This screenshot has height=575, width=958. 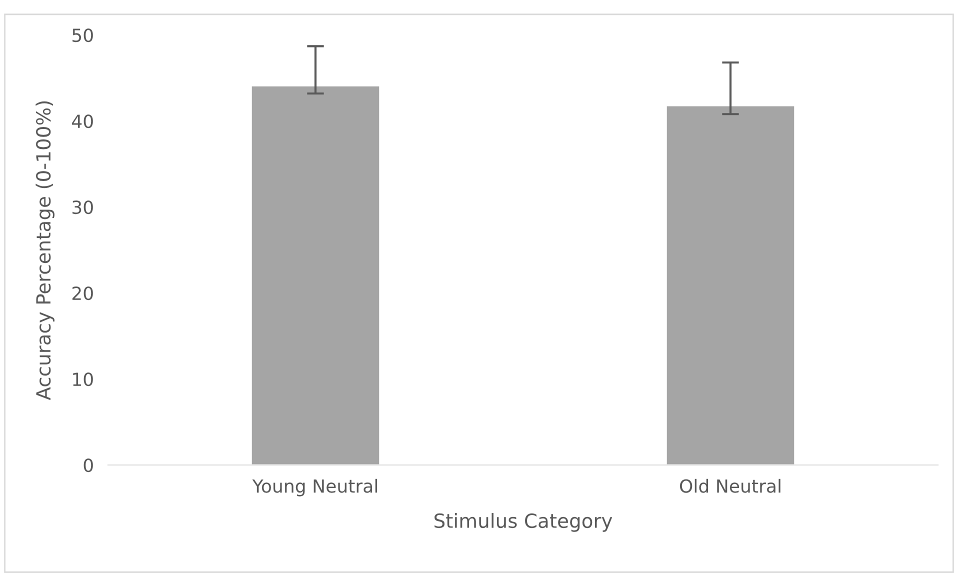 I want to click on y-tick-label: 50, so click(x=82, y=35).